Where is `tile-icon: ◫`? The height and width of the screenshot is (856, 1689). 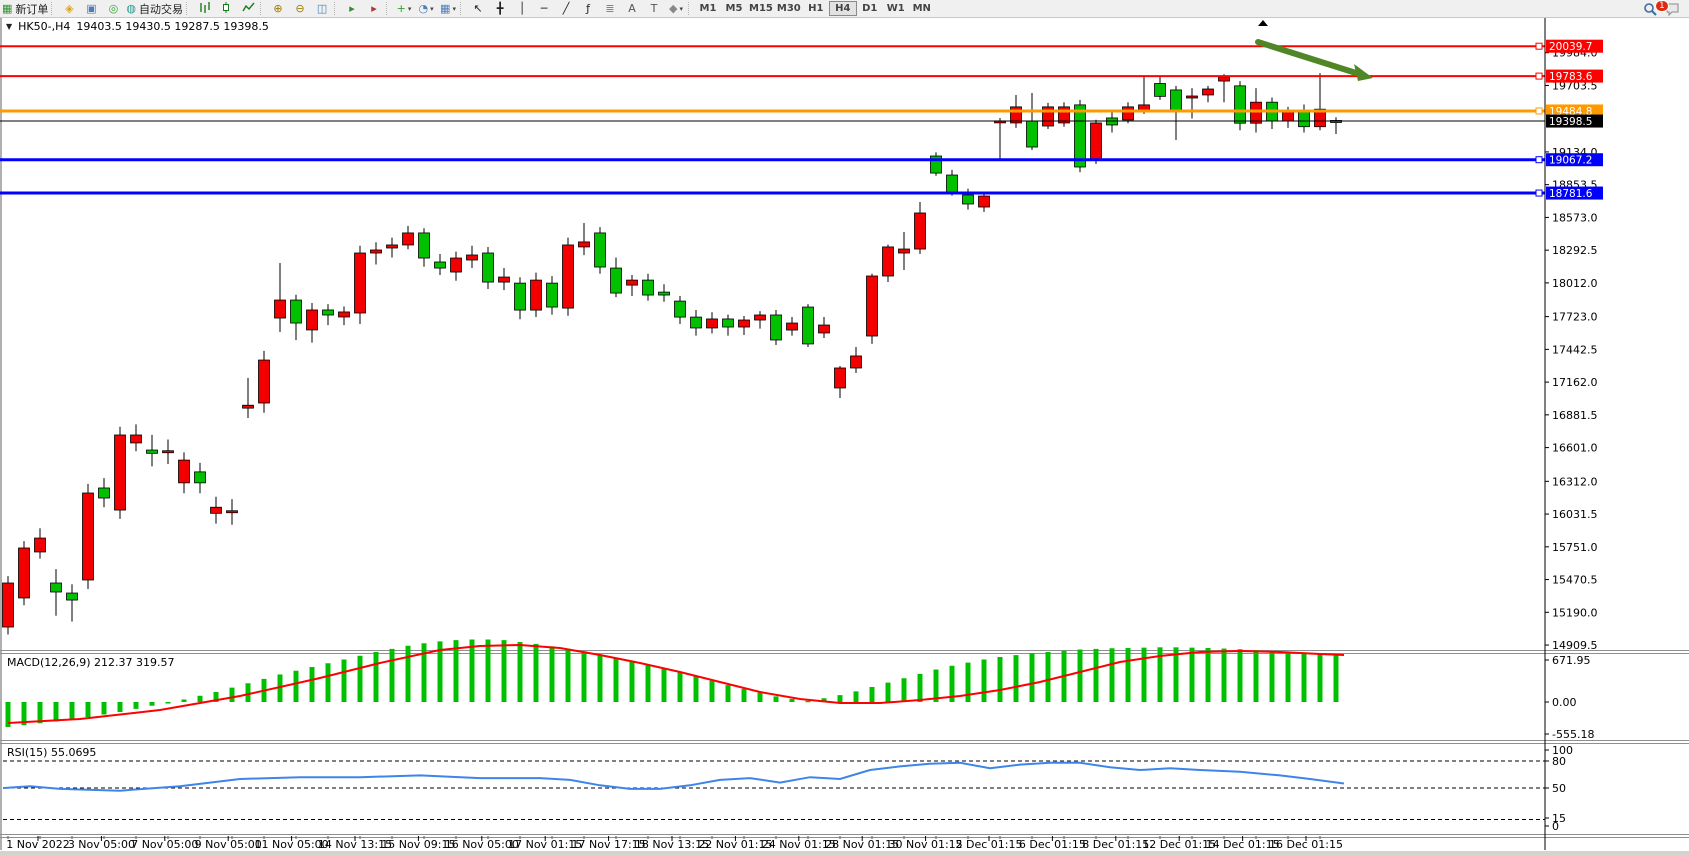
tile-icon: ◫ is located at coordinates (322, 8).